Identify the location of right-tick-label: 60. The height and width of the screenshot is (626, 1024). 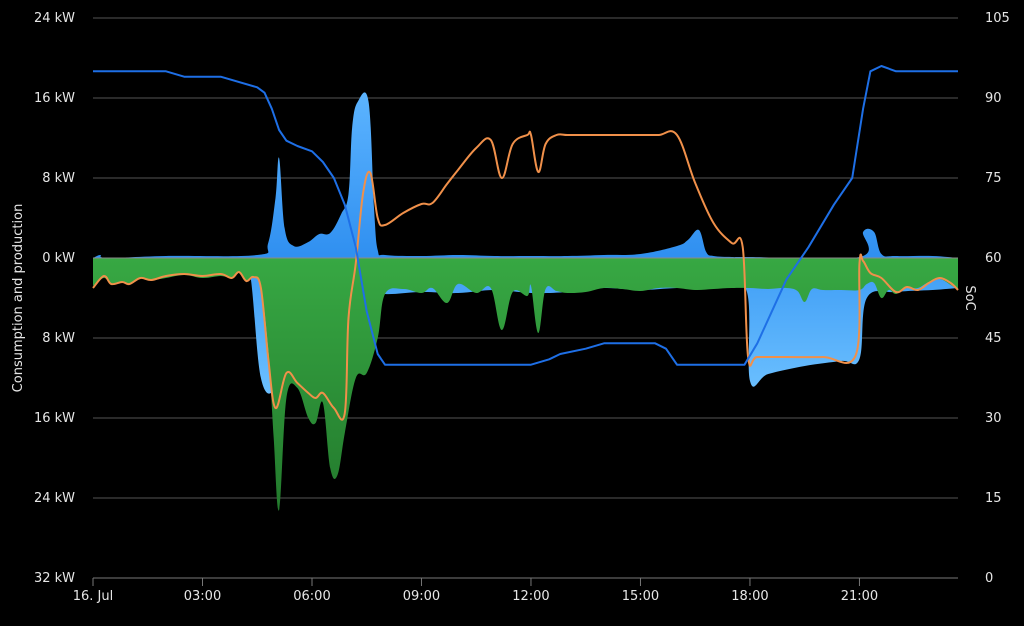
(993, 258).